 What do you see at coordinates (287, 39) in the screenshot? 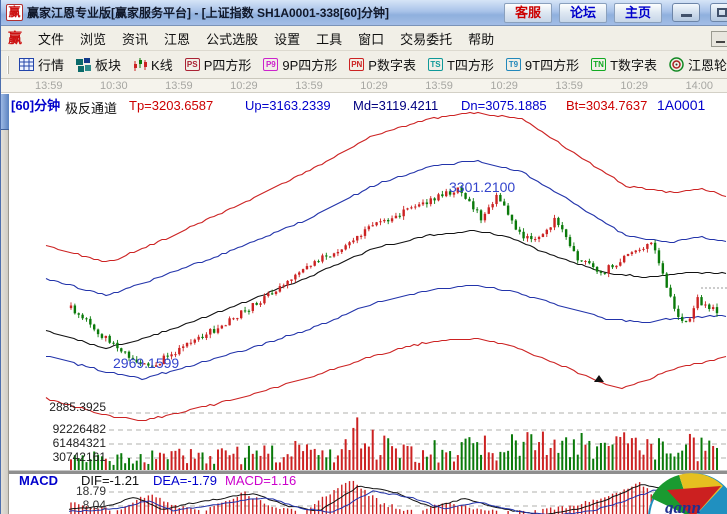
I see `menu-settings: 设置` at bounding box center [287, 39].